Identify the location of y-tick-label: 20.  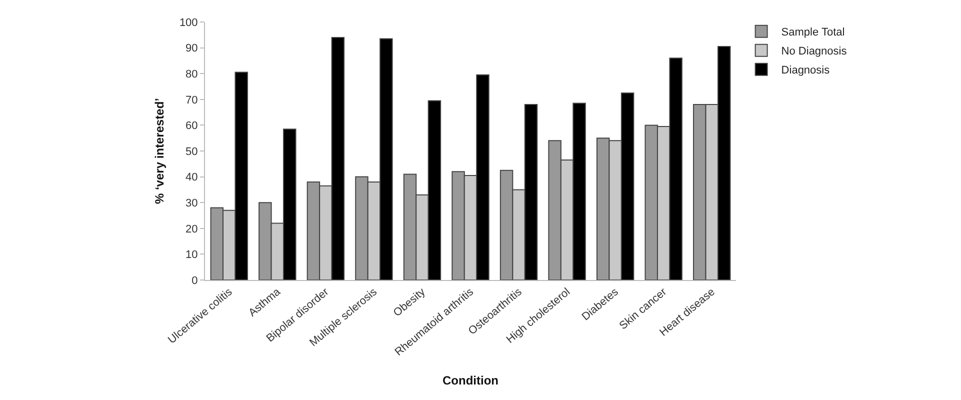
(192, 229).